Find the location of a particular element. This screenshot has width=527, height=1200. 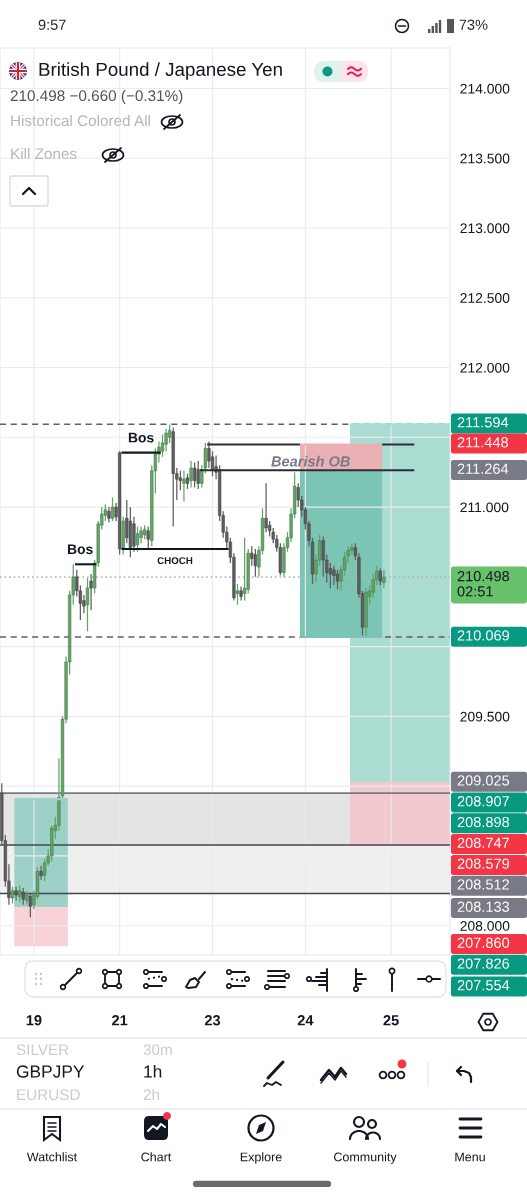

text: 210.498 −0.660 (−0.31%) is located at coordinates (96, 97).